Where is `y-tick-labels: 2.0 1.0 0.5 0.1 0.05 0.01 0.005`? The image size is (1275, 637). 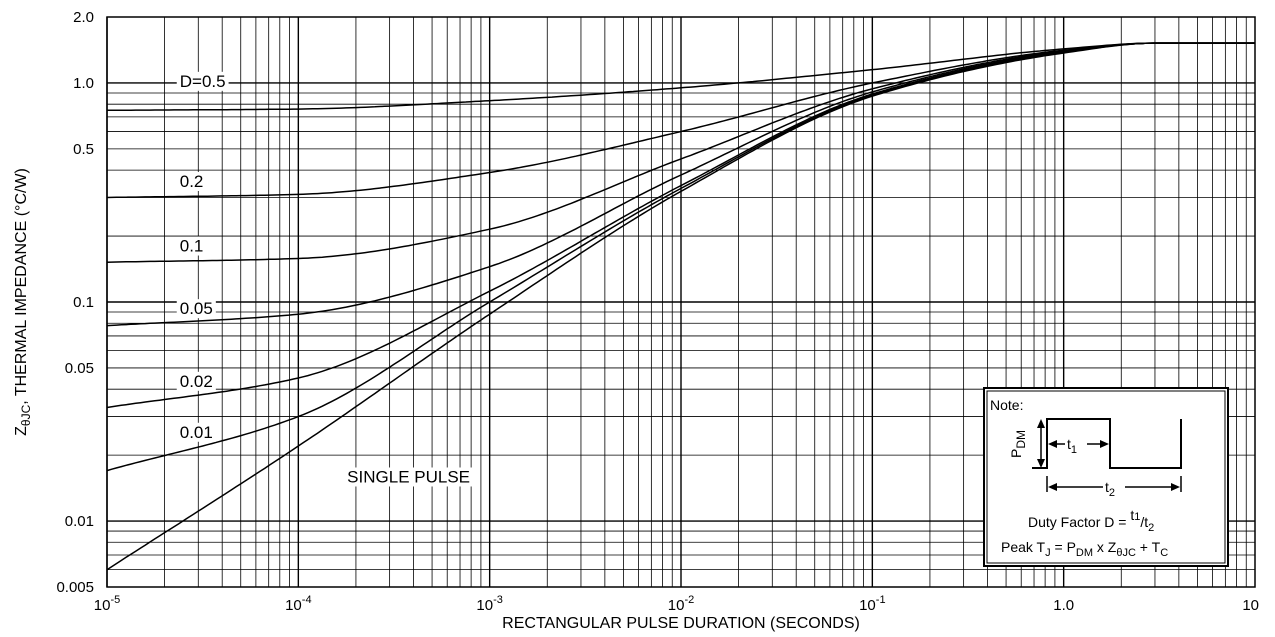 y-tick-labels: 2.0 1.0 0.5 0.1 0.05 0.01 0.005 is located at coordinates (75, 302).